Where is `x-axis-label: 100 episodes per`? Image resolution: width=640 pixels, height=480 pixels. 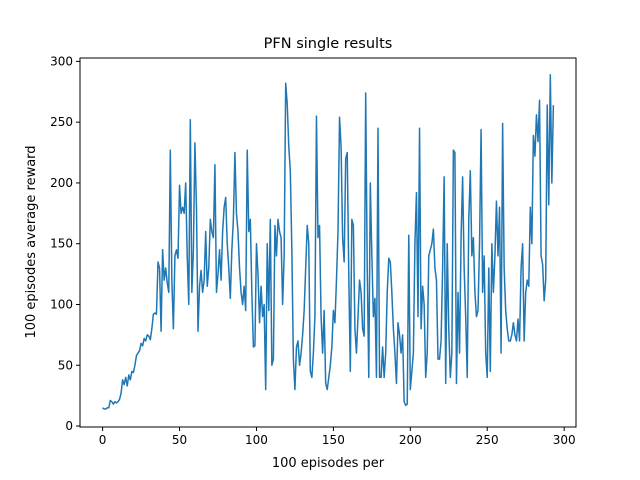
x-axis-label: 100 episodes per is located at coordinates (328, 463).